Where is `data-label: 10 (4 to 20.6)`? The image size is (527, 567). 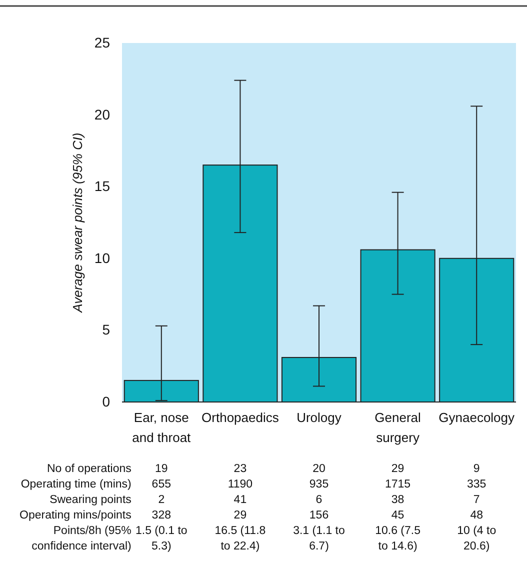 data-label: 10 (4 to 20.6) is located at coordinates (476, 538).